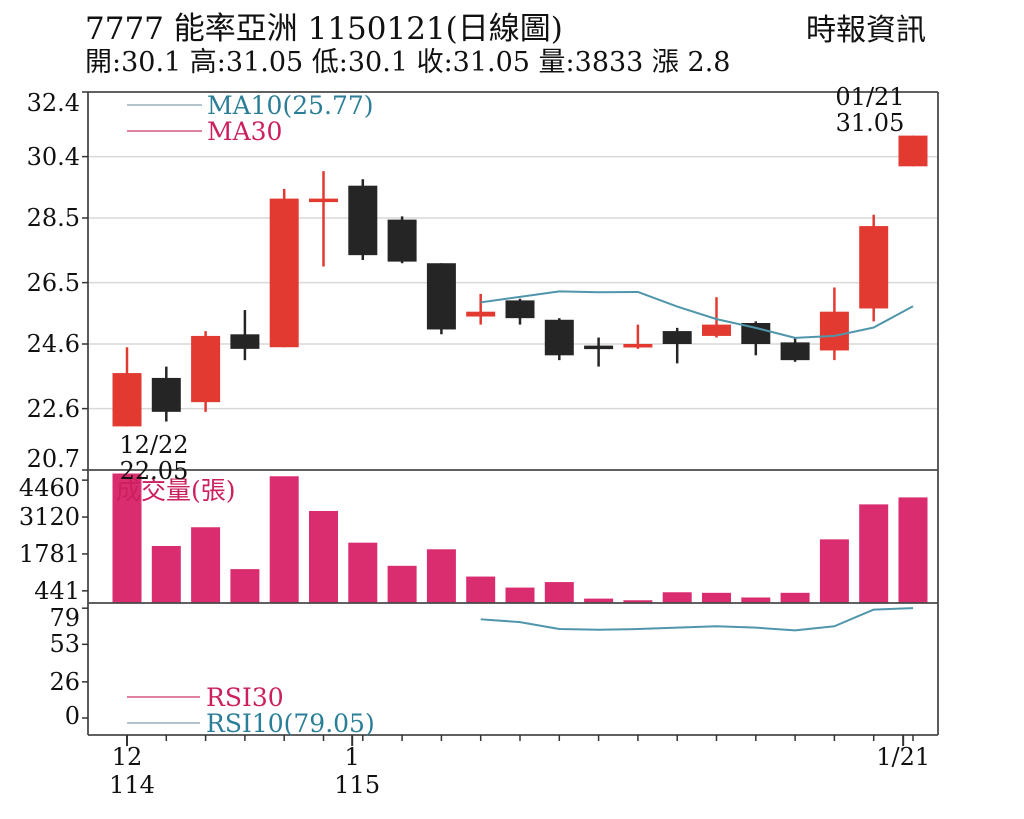 The height and width of the screenshot is (819, 1024). I want to click on volume-tick-label: 3120, so click(49, 517).